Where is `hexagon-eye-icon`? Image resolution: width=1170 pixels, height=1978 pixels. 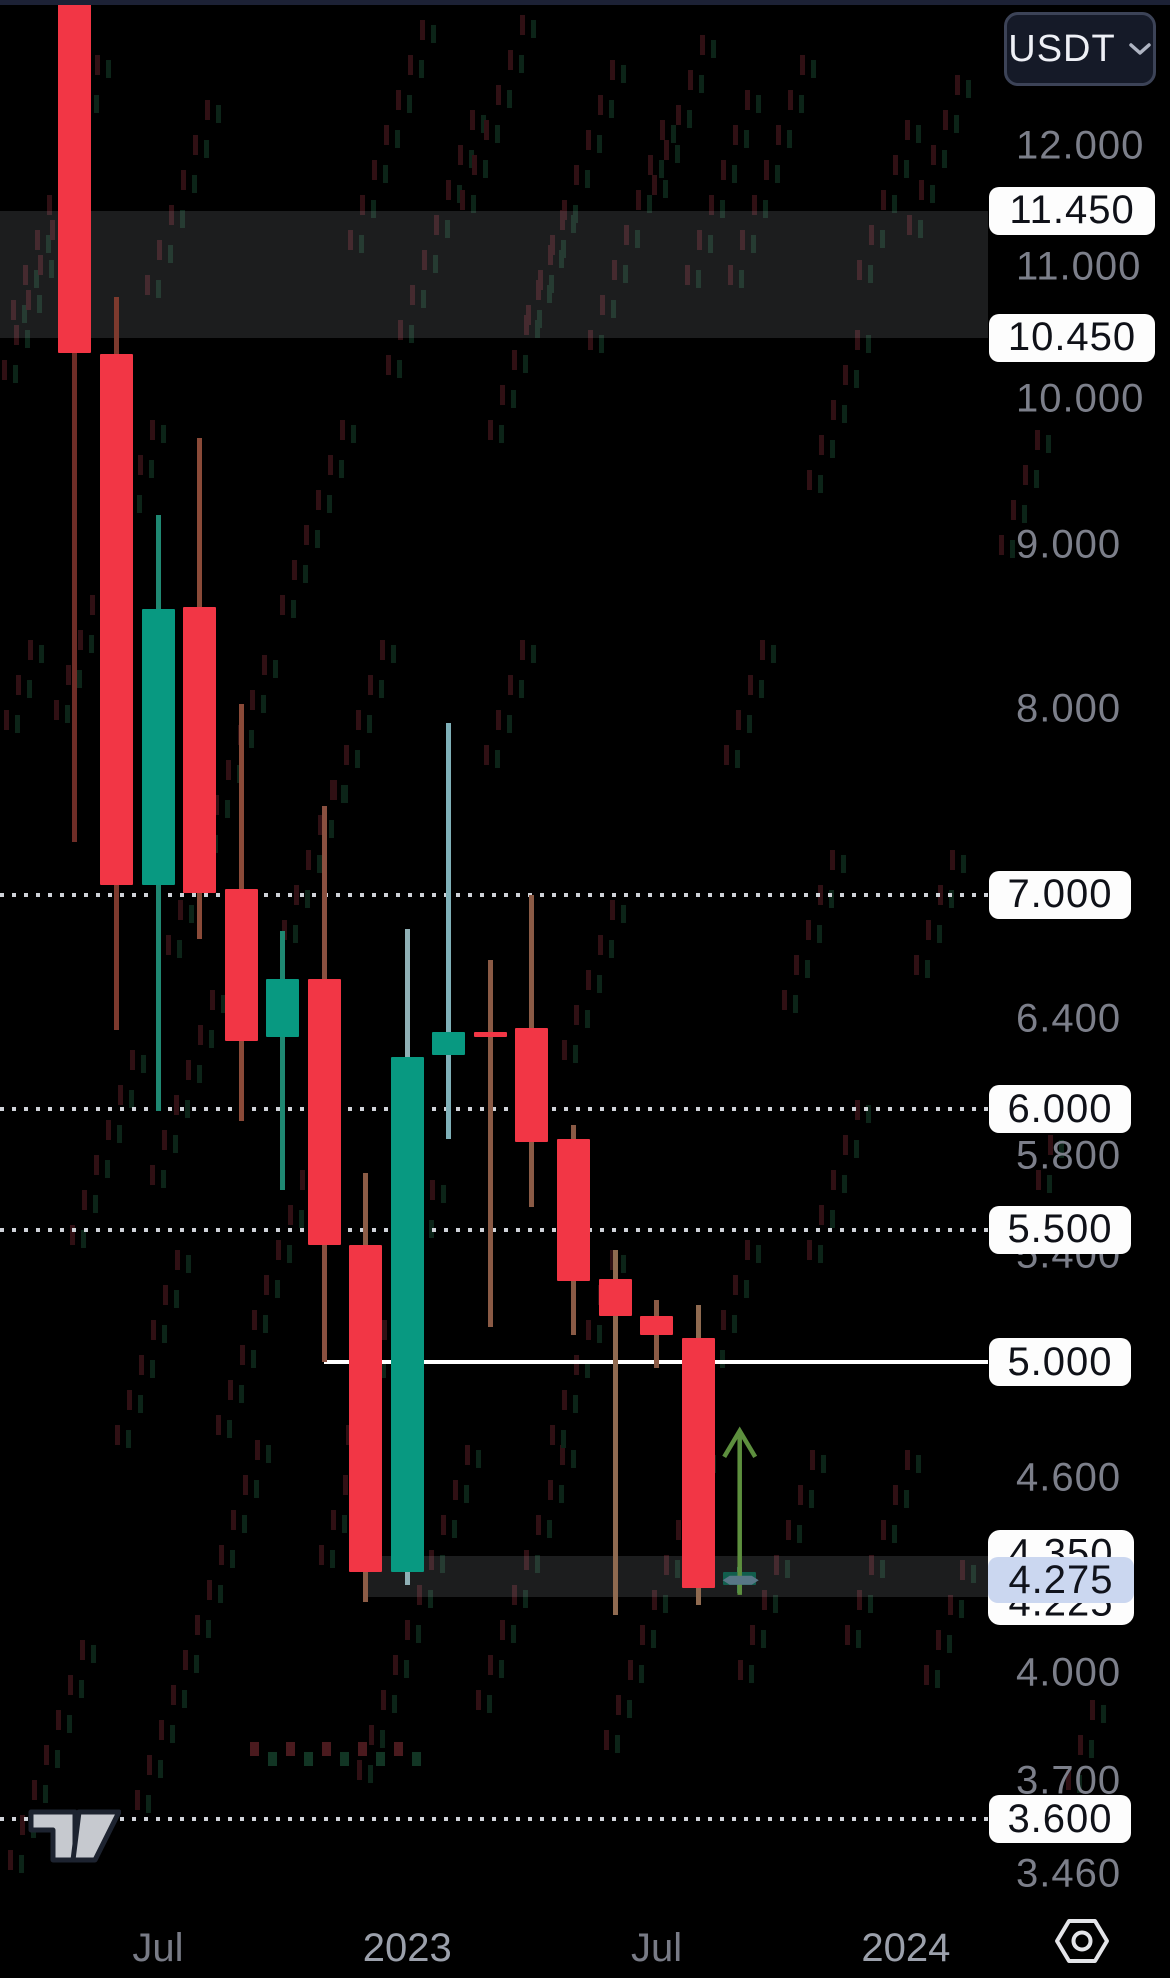 hexagon-eye-icon is located at coordinates (1082, 1941).